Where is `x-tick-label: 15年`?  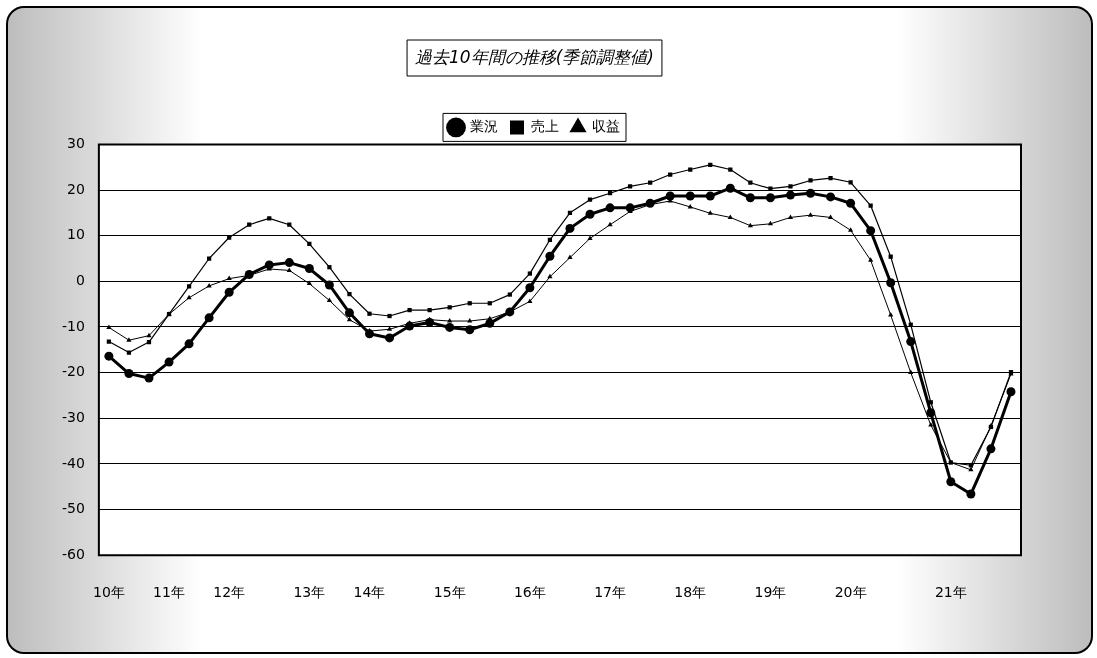
x-tick-label: 15年 is located at coordinates (449, 592).